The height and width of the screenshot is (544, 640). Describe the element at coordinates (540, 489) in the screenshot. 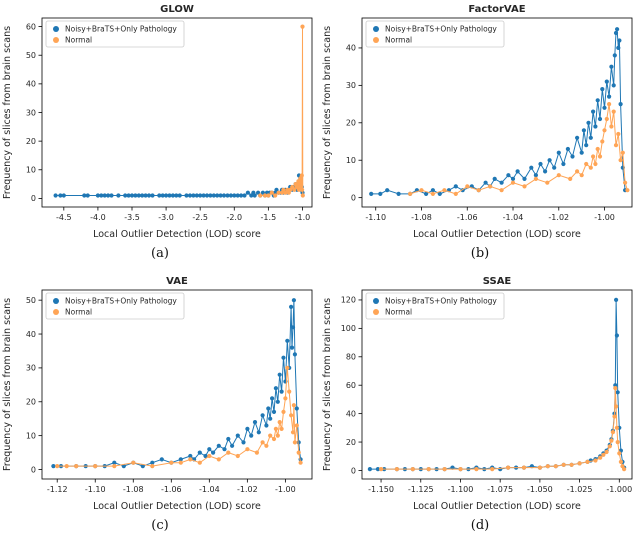

I see `svg-text: -1.050` at that location.